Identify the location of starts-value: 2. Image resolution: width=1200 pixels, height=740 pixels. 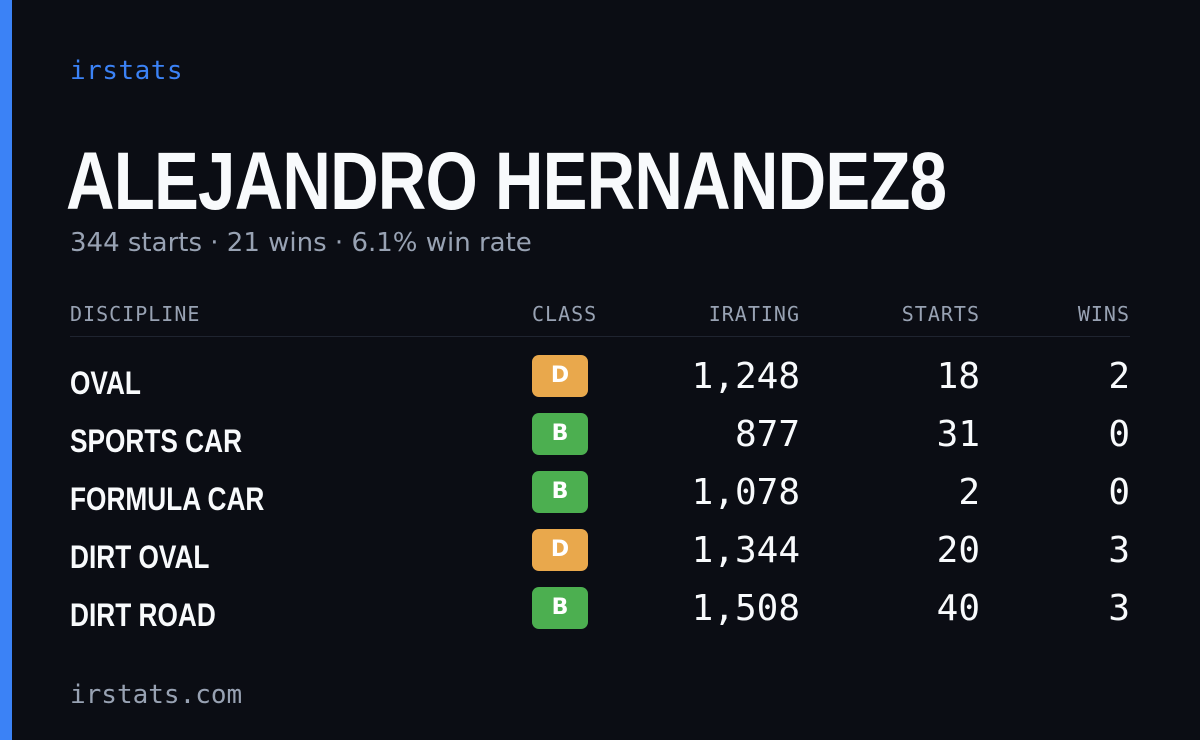
(969, 492).